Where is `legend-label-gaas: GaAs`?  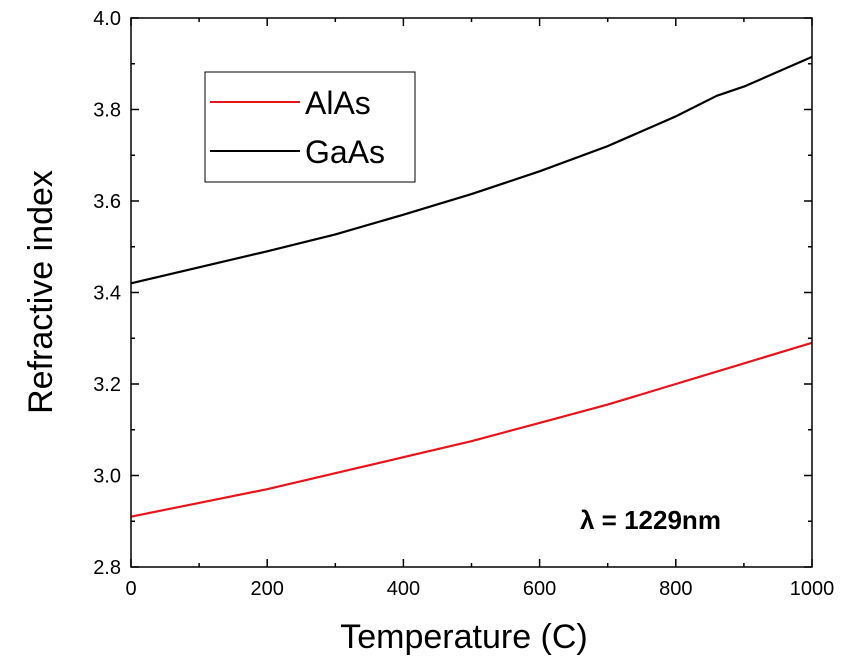 legend-label-gaas: GaAs is located at coordinates (345, 152).